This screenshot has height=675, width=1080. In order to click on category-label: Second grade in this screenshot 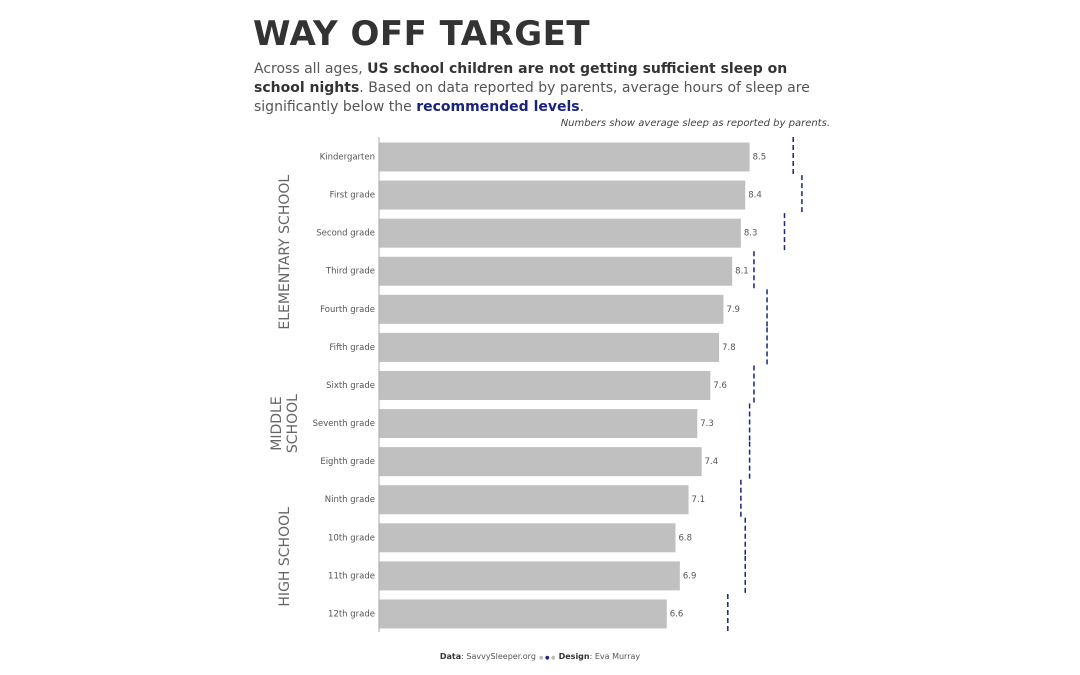, I will do `click(345, 234)`.